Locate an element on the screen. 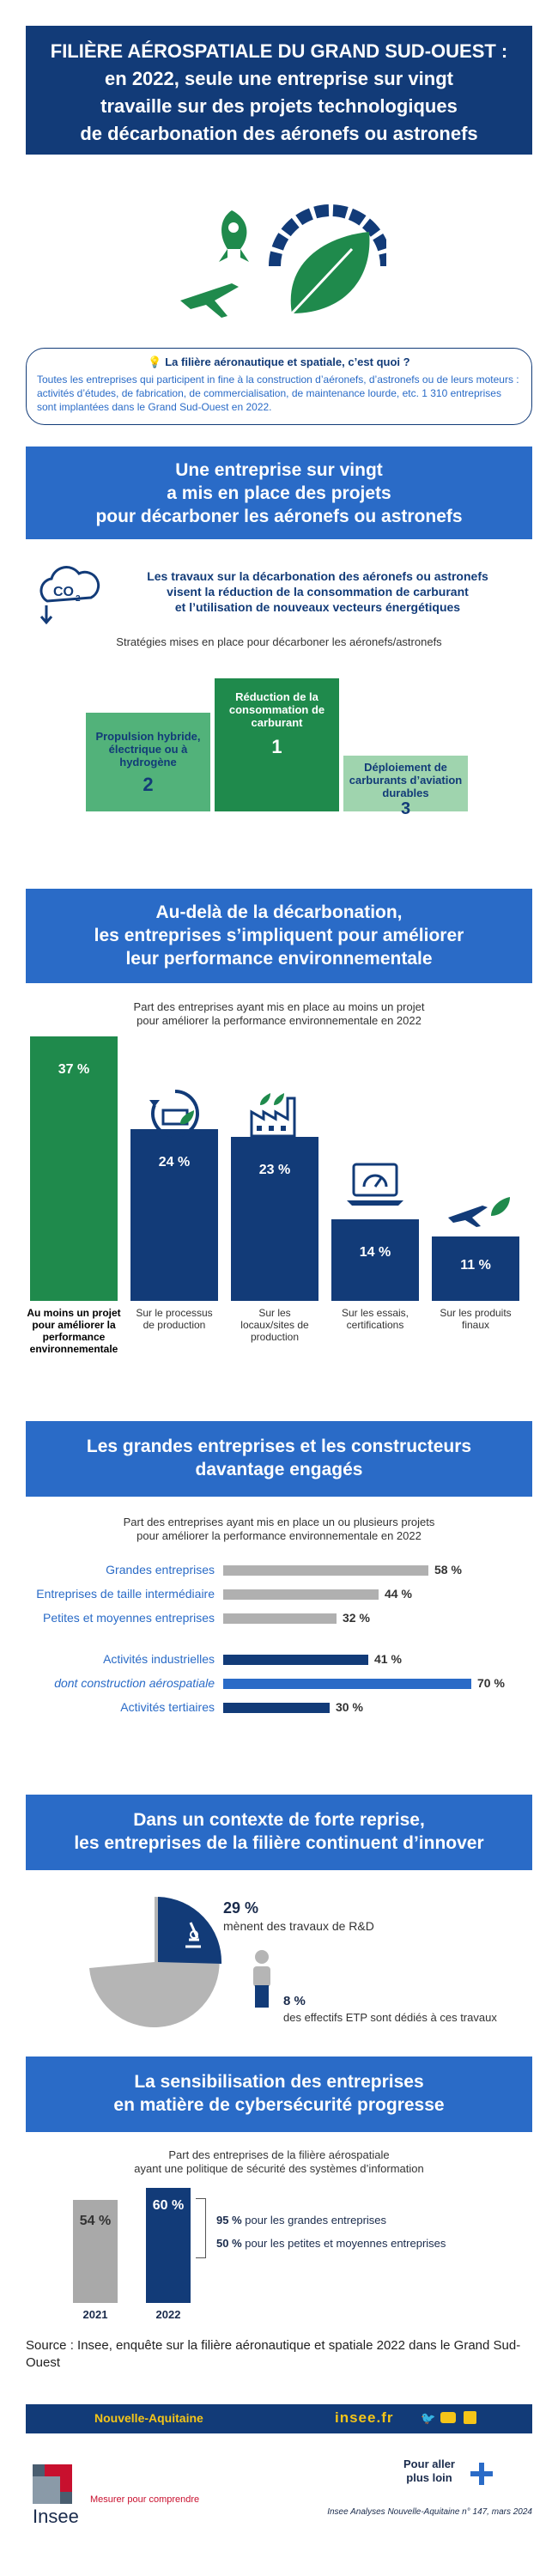 The height and width of the screenshot is (2576, 558). insee-logo is located at coordinates (52, 2484).